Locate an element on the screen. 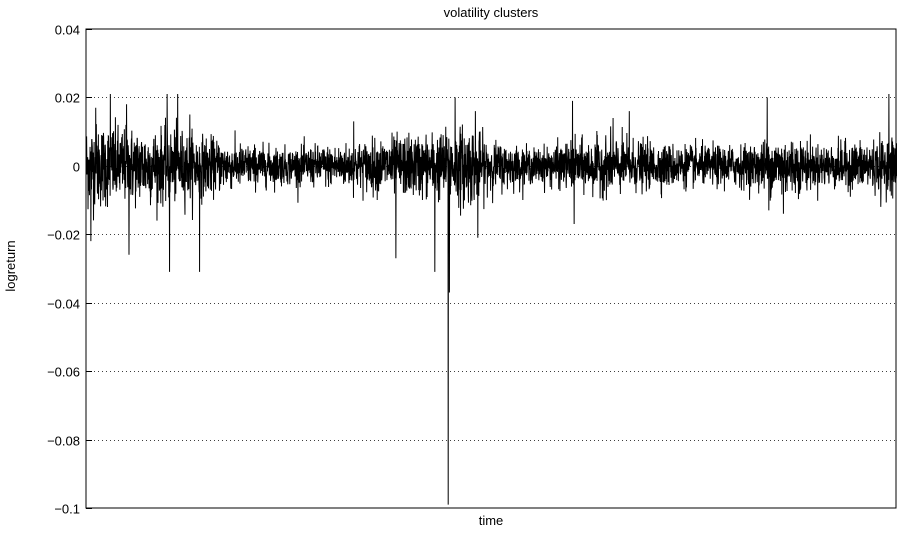 The height and width of the screenshot is (534, 897). y-tick-label: −0.04 is located at coordinates (63, 304).